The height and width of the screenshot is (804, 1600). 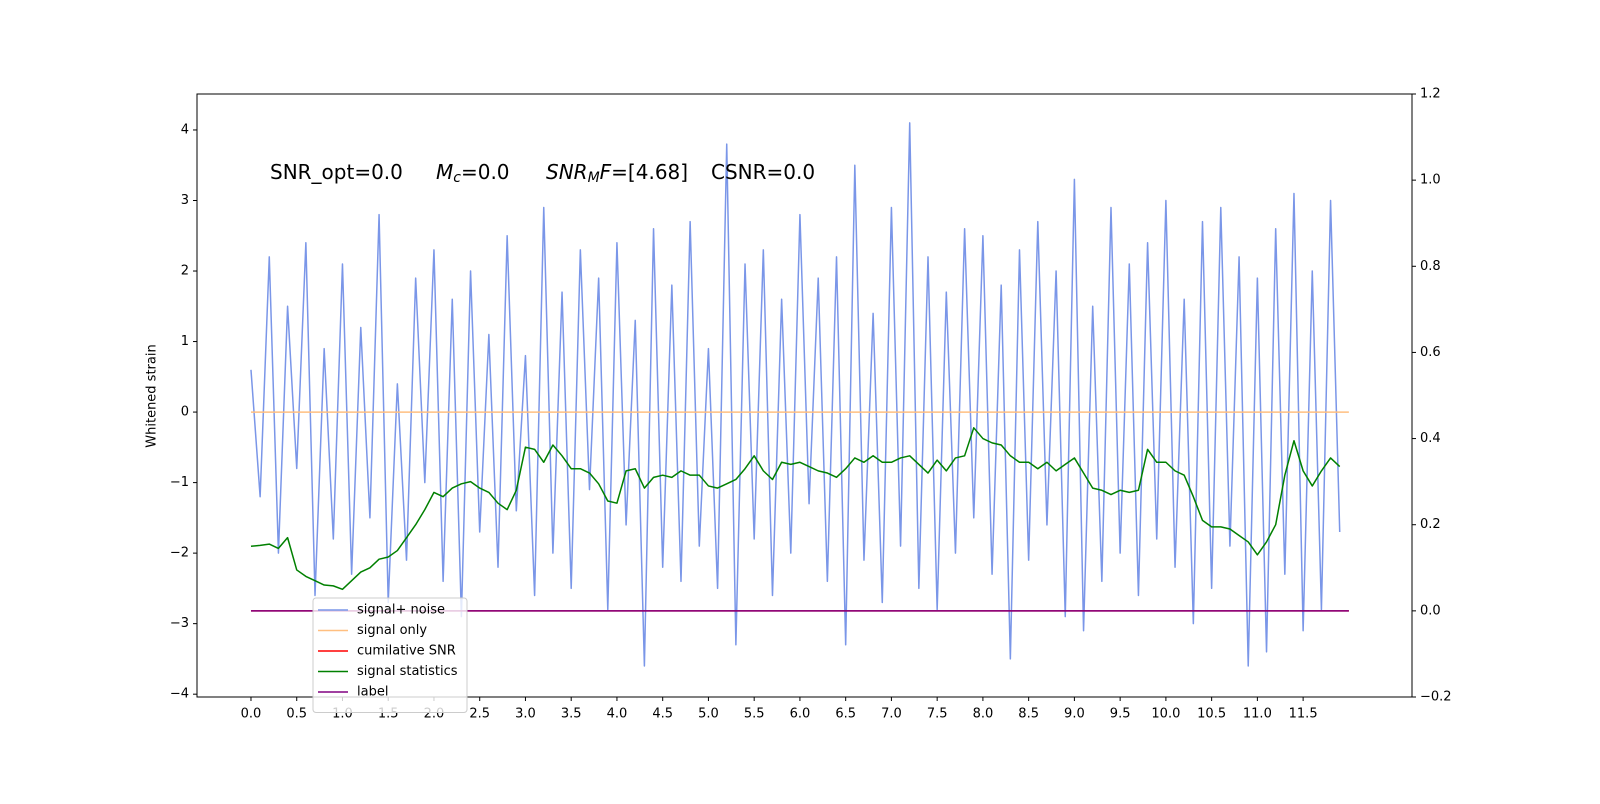 What do you see at coordinates (392, 630) in the screenshot?
I see `legend-label: signal only` at bounding box center [392, 630].